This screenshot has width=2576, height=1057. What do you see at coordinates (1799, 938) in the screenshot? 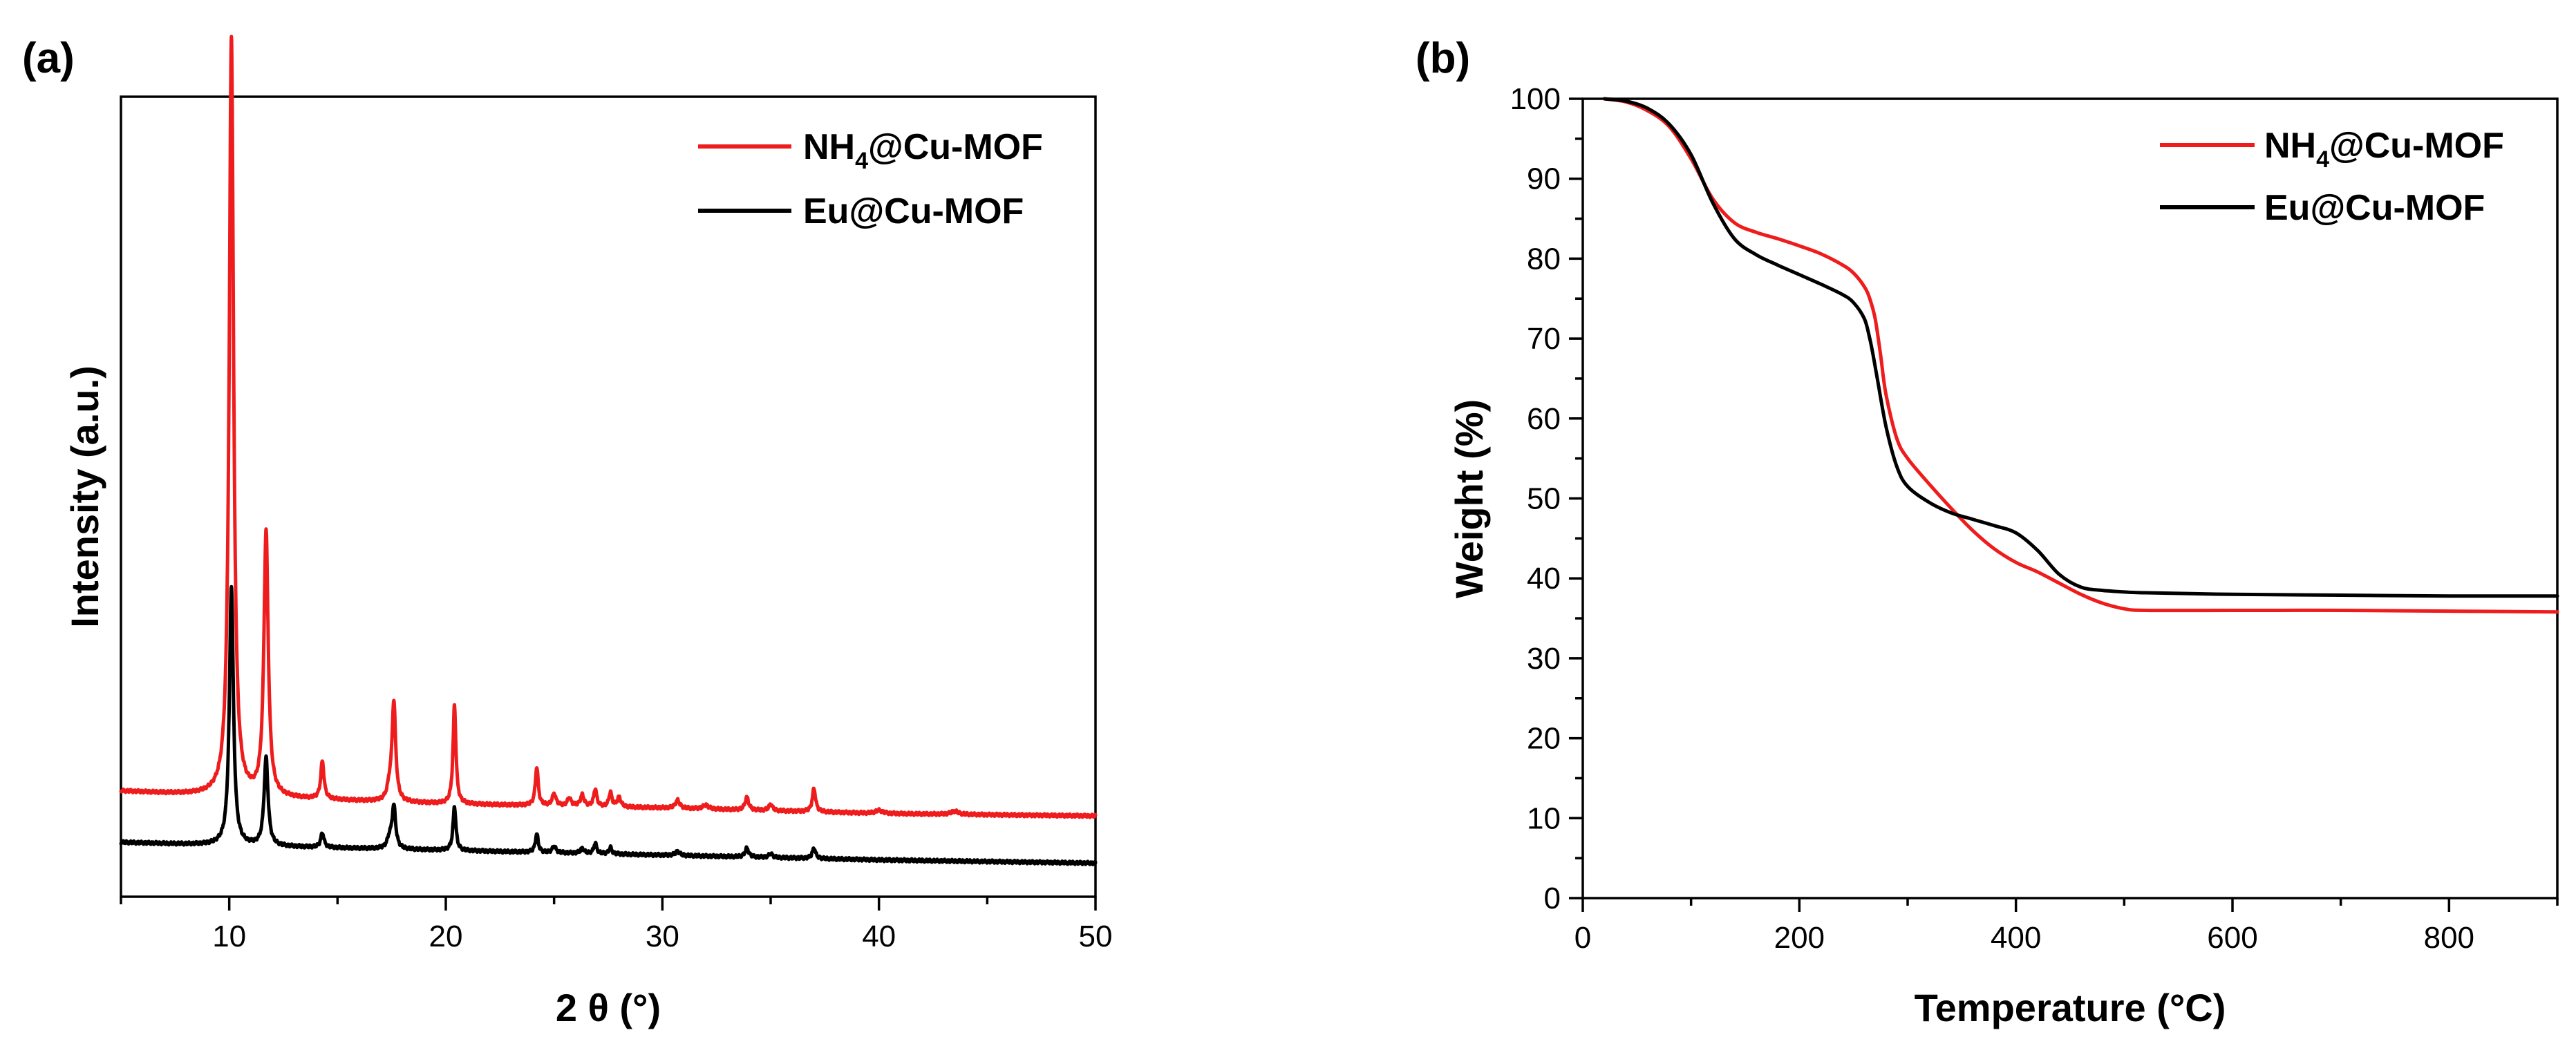
I see `panel-b-x-tick-label: 200` at bounding box center [1799, 938].